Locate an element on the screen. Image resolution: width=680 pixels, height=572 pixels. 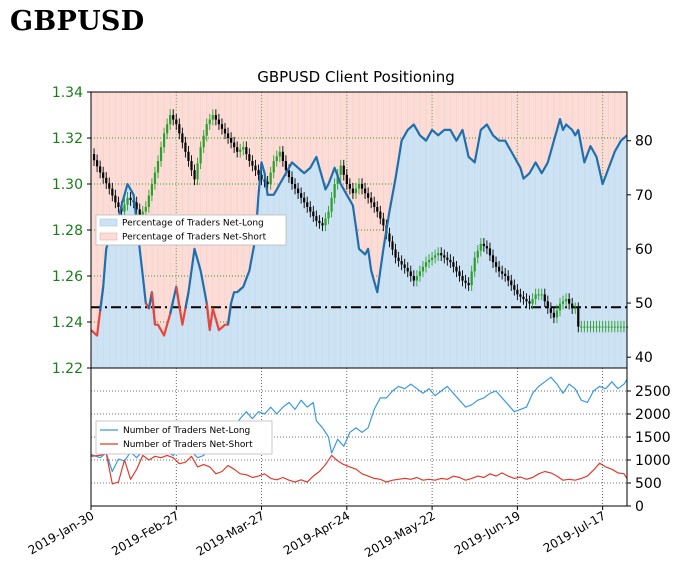
price-tick-label: 1.22 is located at coordinates (67, 369).